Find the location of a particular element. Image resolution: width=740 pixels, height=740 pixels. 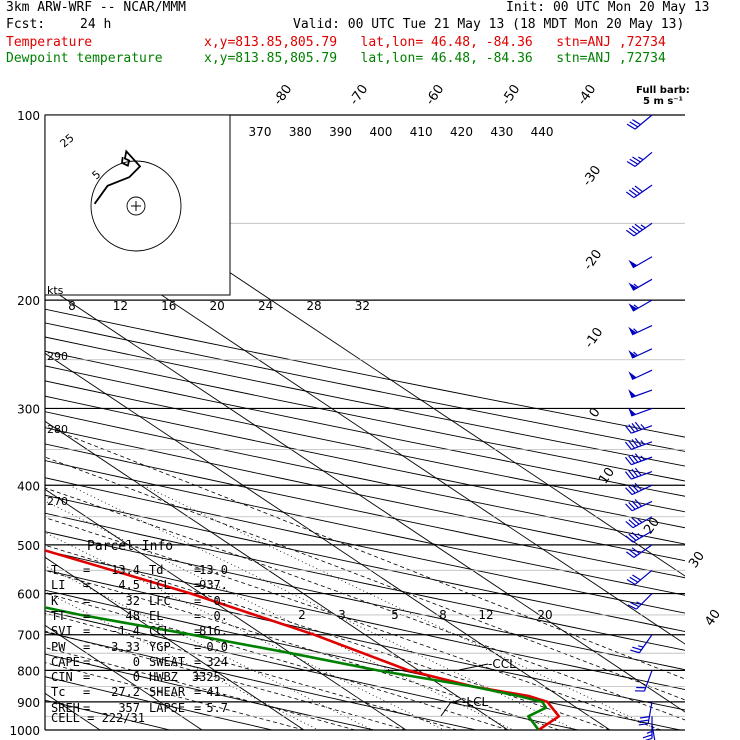

dry-adiabat-line is located at coordinates (261, 680).